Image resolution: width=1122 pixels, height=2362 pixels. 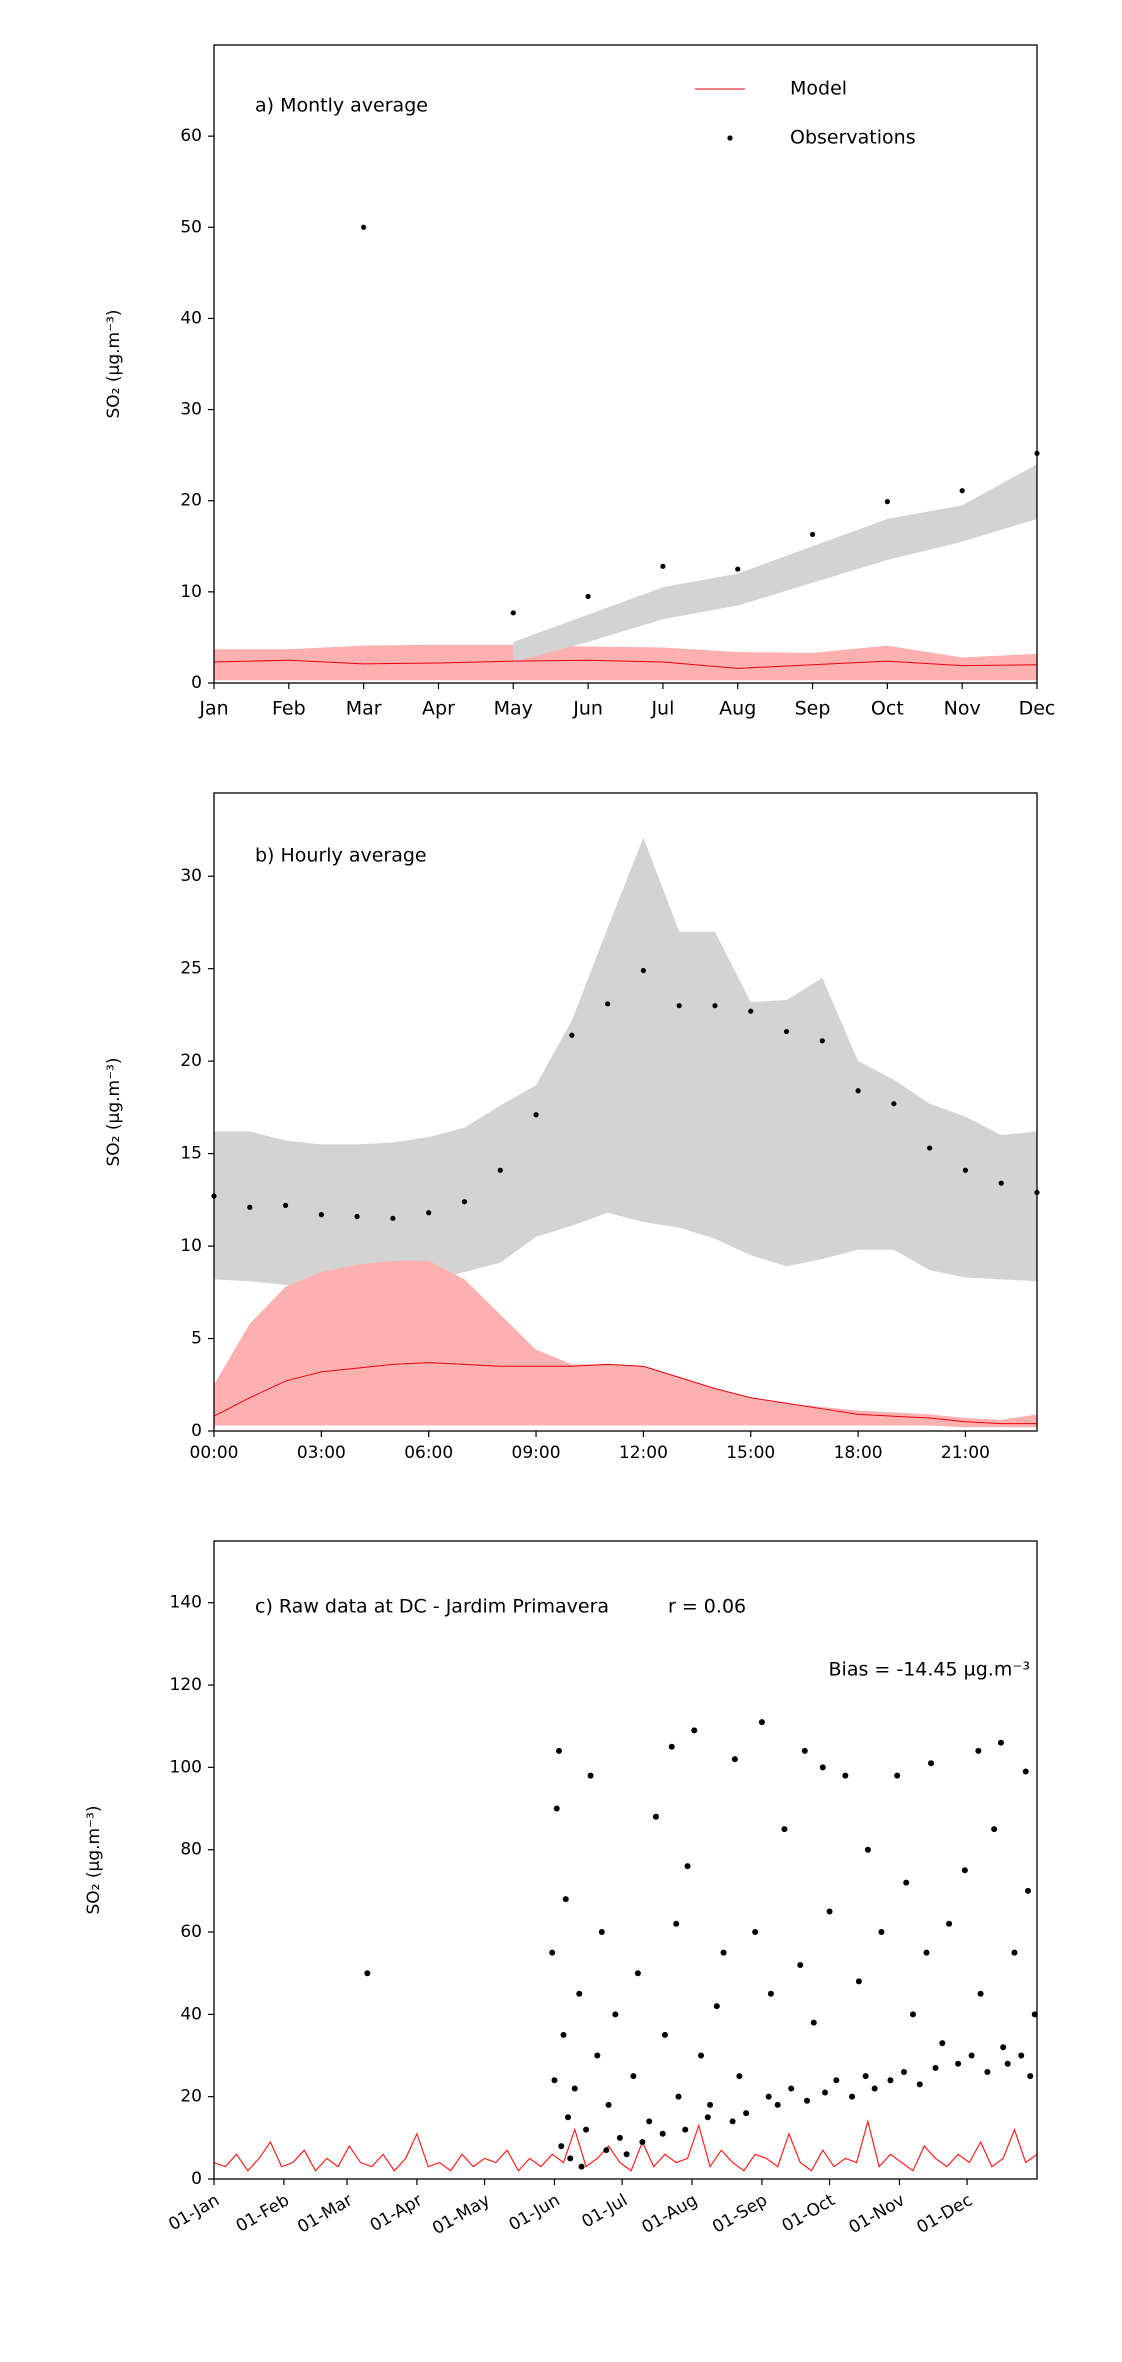 I want to click on y-tick-label: 100, so click(x=186, y=1767).